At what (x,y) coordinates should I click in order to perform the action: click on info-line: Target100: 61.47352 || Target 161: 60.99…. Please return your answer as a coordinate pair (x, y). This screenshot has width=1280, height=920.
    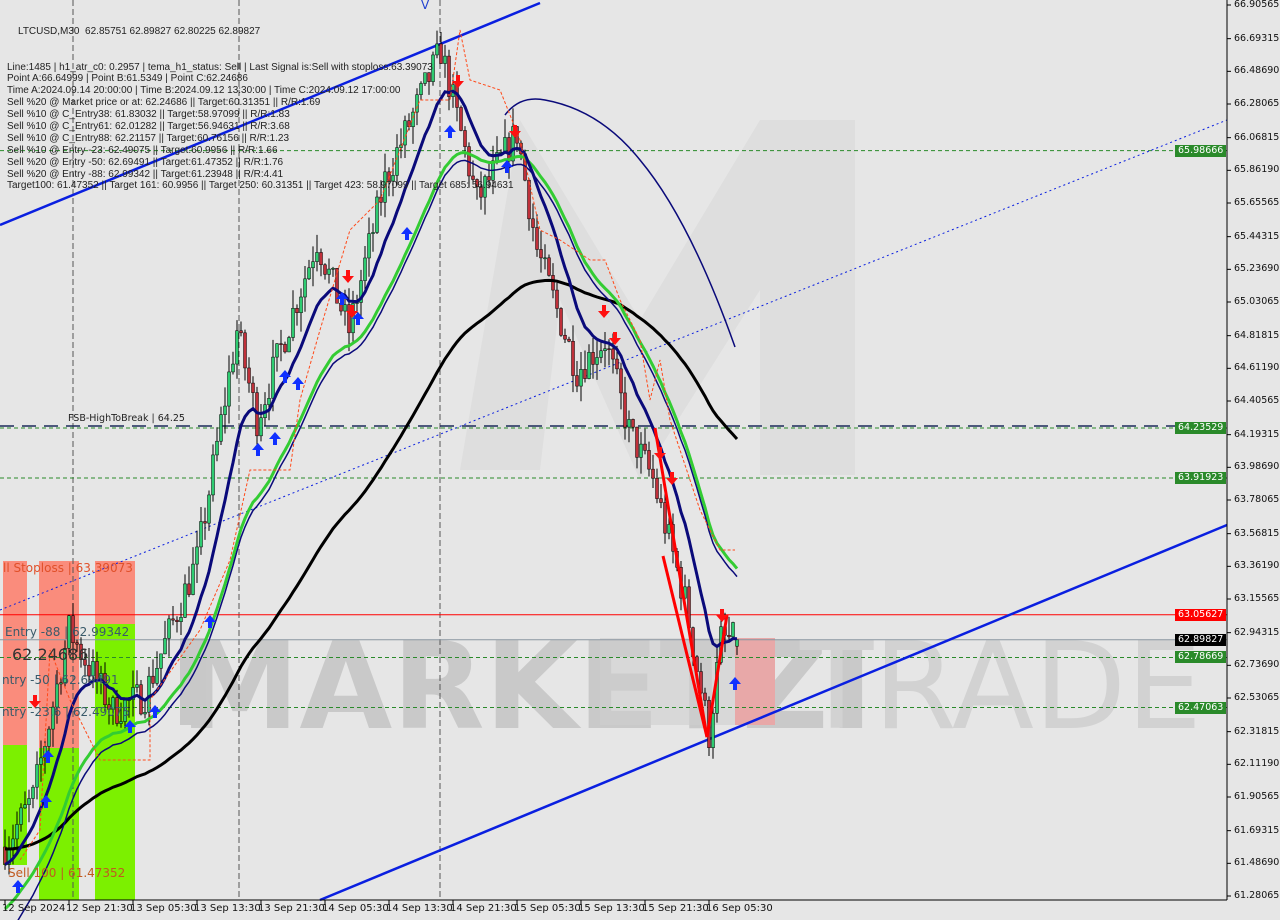
    Looking at the image, I should click on (260, 186).